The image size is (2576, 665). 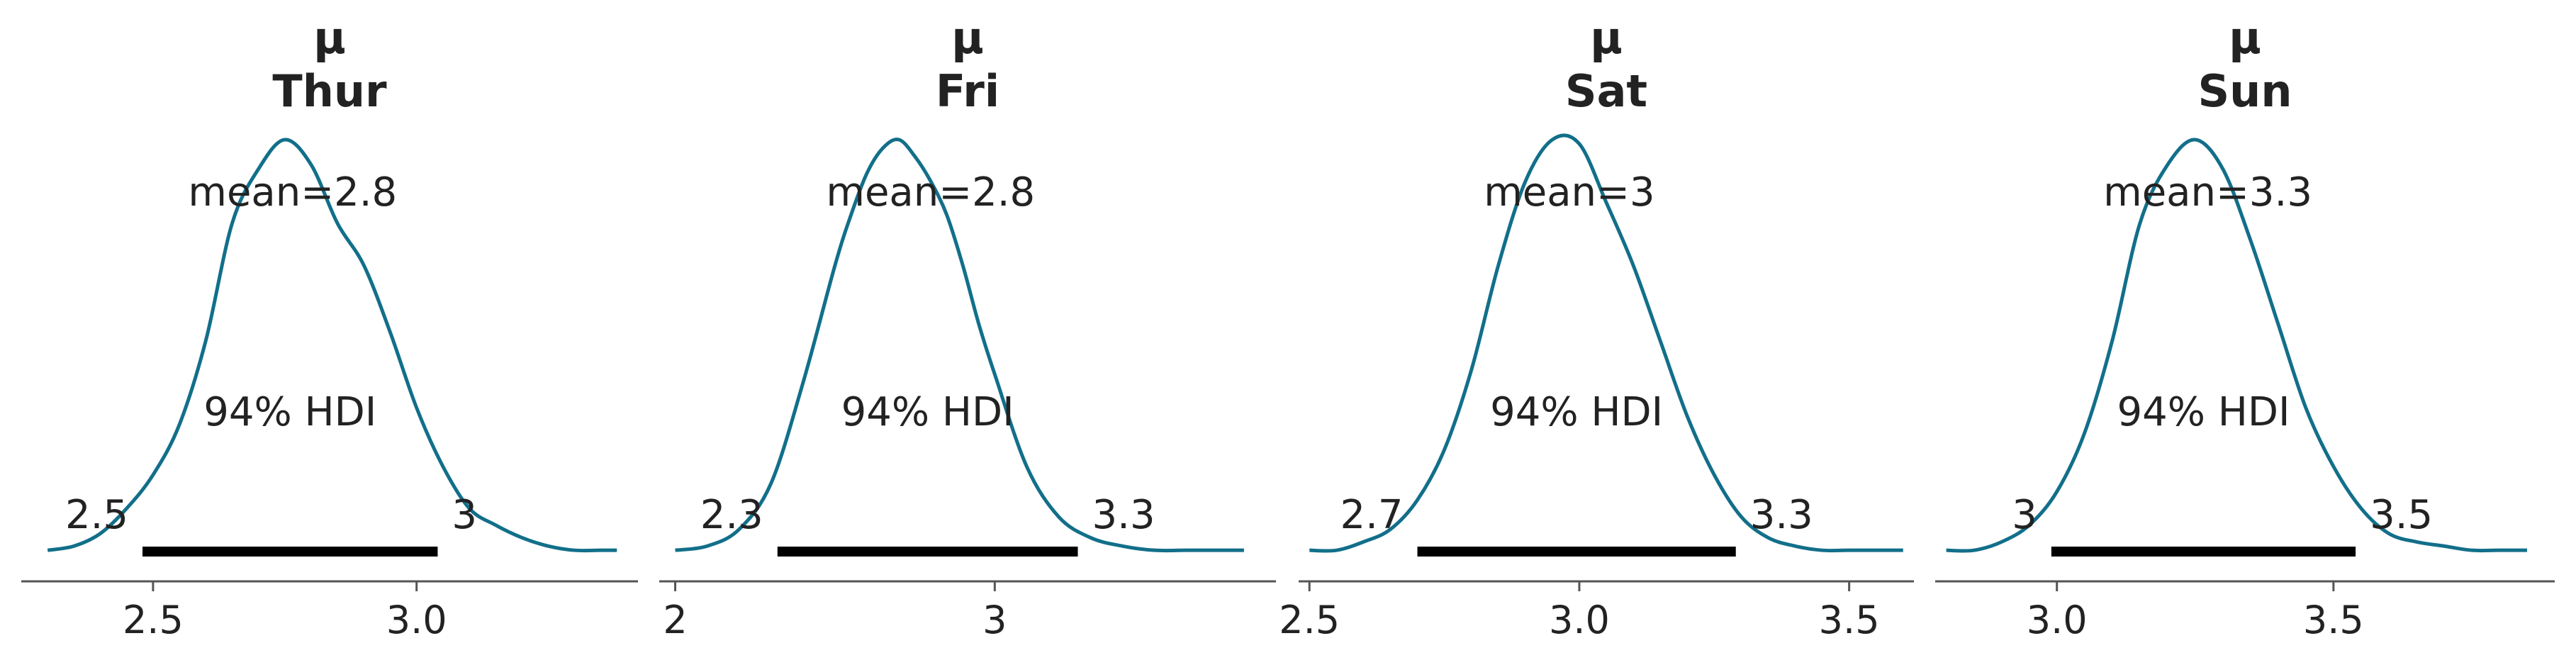 I want to click on x-tick-label: 3, so click(x=995, y=620).